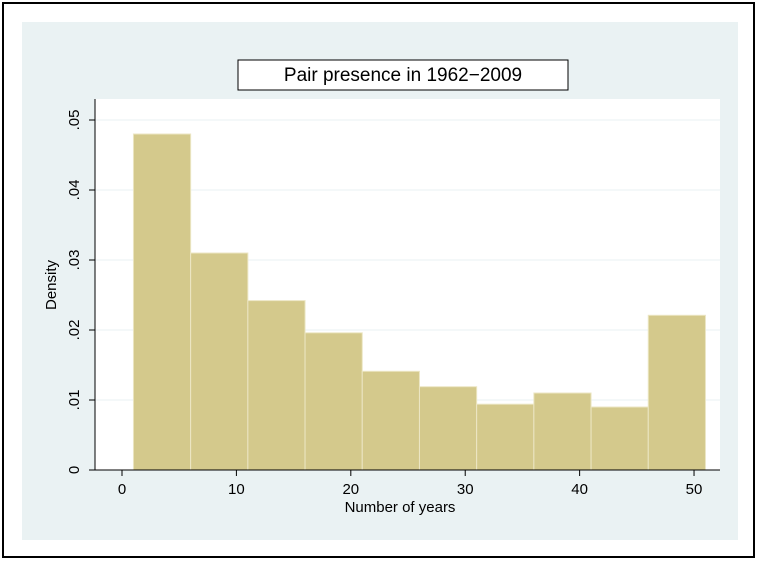  I want to click on x-tick-label: 0, so click(122, 489).